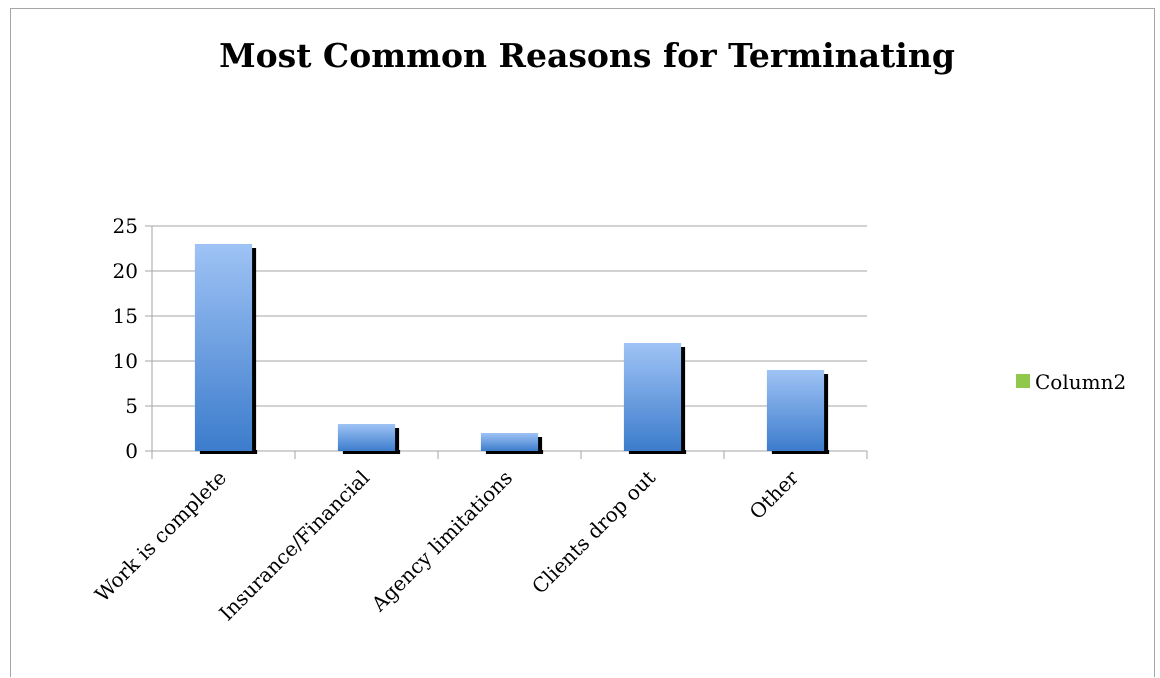 The image size is (1160, 678). What do you see at coordinates (593, 532) in the screenshot?
I see `x-category-label: Clients drop out` at bounding box center [593, 532].